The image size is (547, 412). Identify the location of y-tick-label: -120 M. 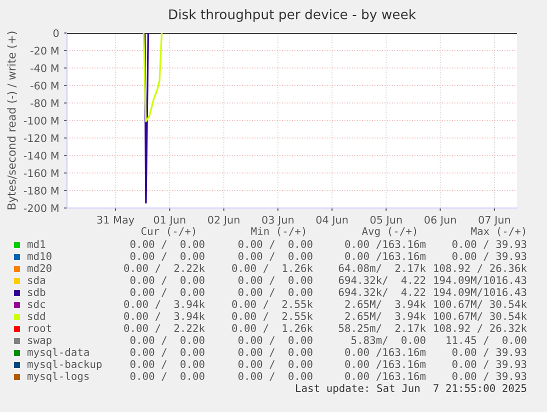
(41, 138).